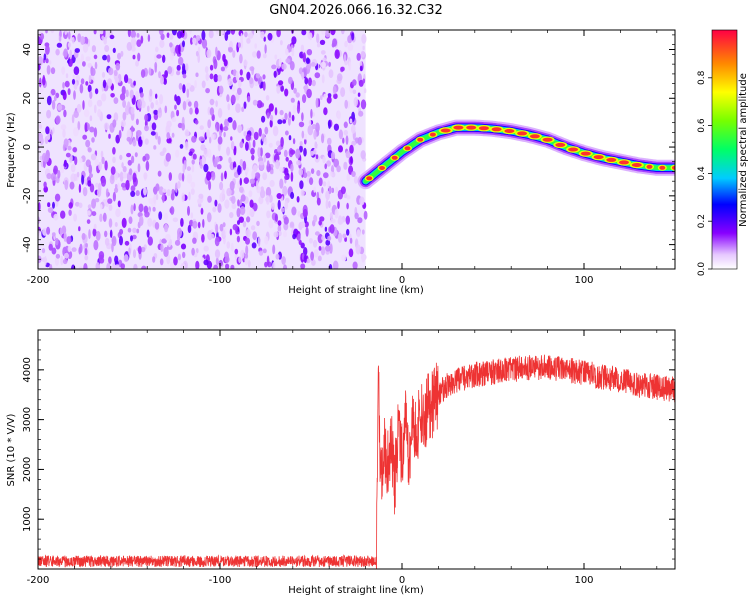 The image size is (750, 604). Describe the element at coordinates (702, 125) in the screenshot. I see `colorbar-tick-label: 0.6` at that location.